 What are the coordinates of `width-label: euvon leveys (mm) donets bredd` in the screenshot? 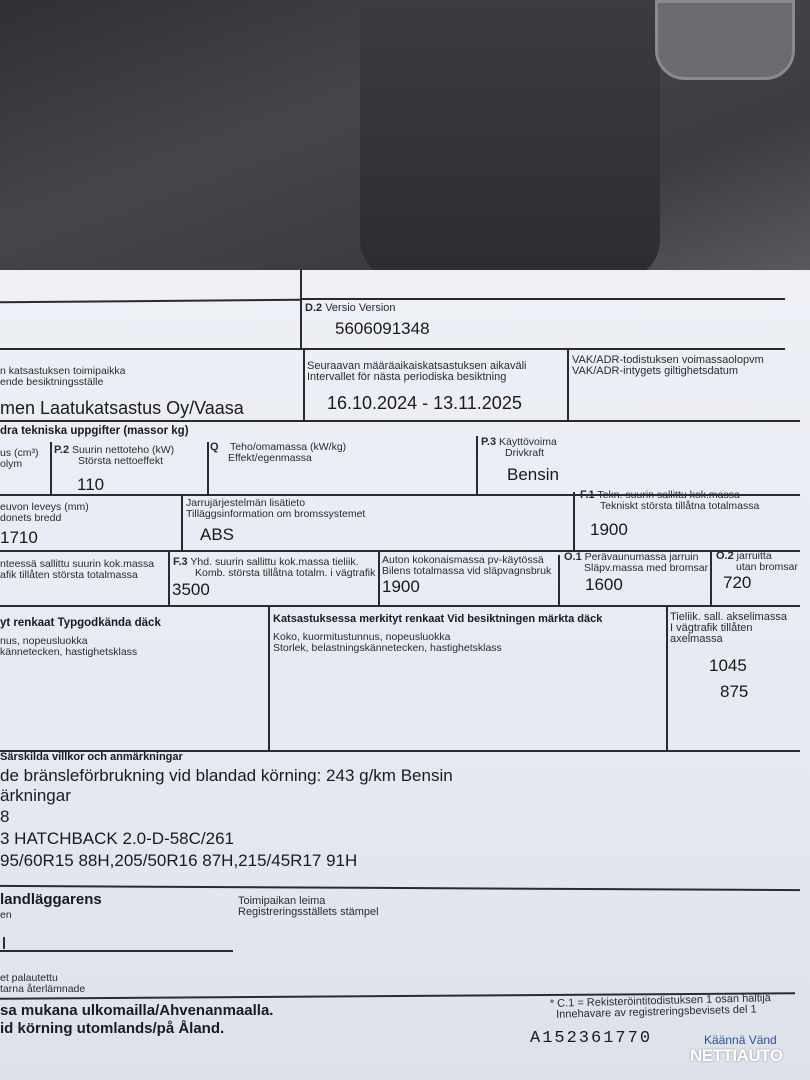 It's located at (44, 512).